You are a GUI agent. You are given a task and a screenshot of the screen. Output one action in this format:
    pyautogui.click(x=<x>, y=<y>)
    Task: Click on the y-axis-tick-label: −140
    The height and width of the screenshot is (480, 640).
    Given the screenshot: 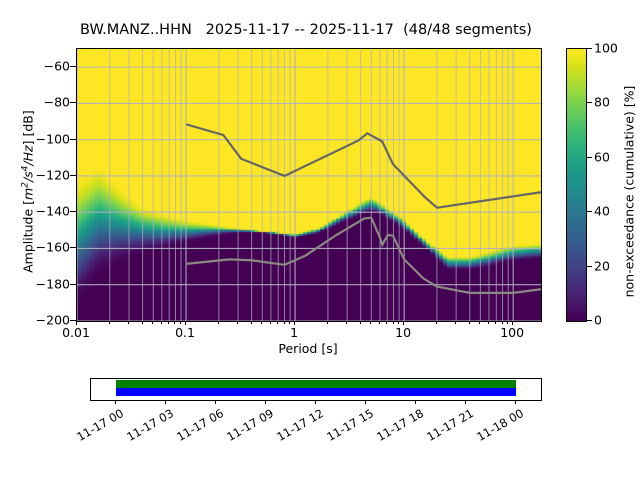 What is the action you would take?
    pyautogui.click(x=52, y=211)
    